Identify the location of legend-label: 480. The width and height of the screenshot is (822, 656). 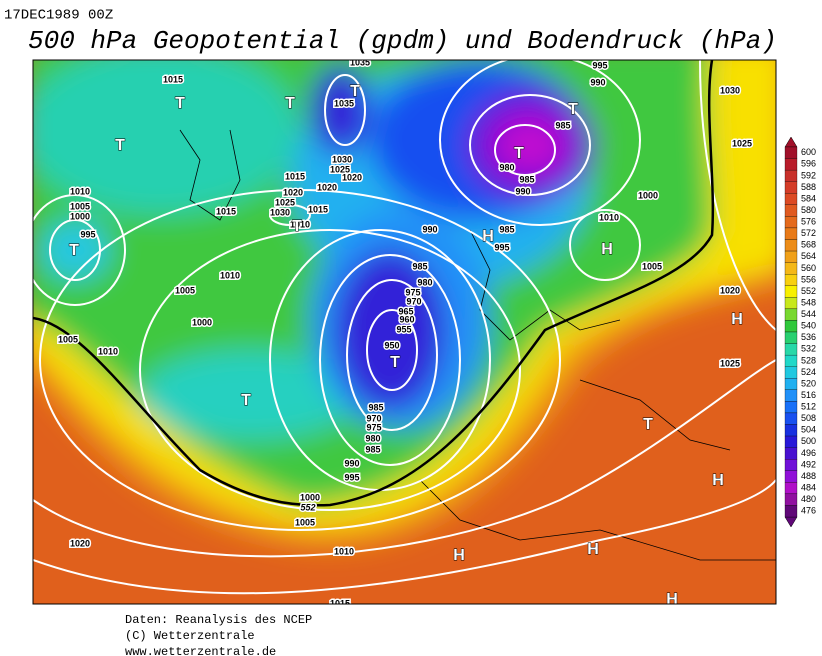
(808, 499).